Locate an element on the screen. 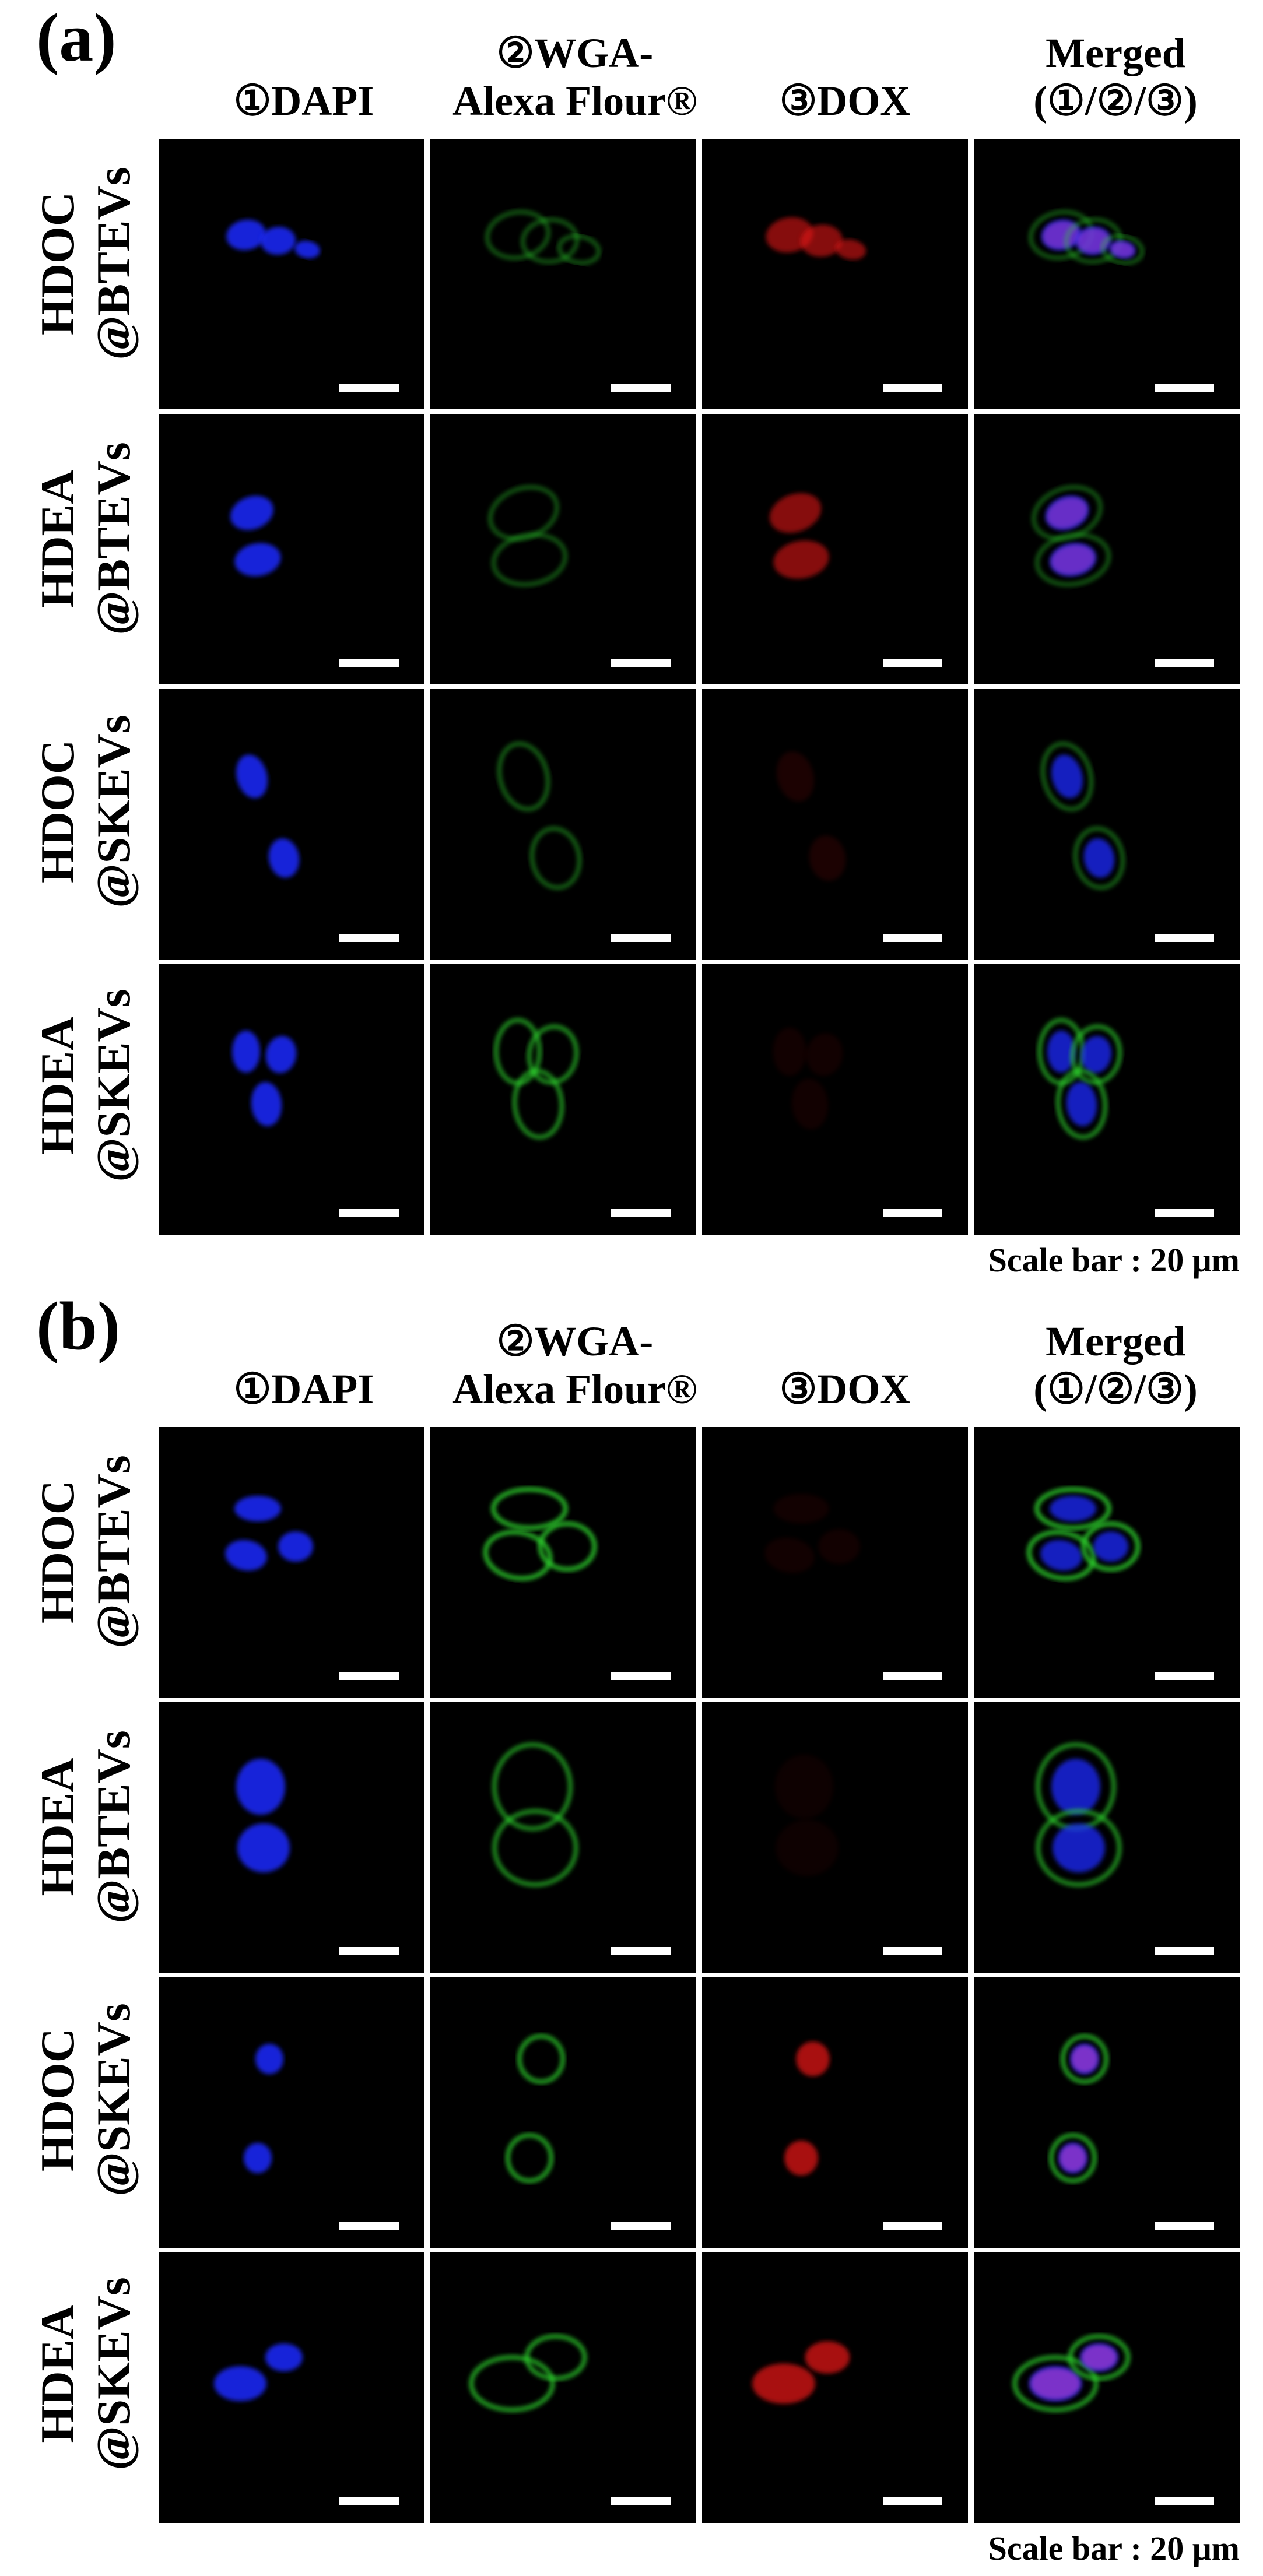 The image size is (1263, 2576). panel-label: (a) is located at coordinates (76, 38).